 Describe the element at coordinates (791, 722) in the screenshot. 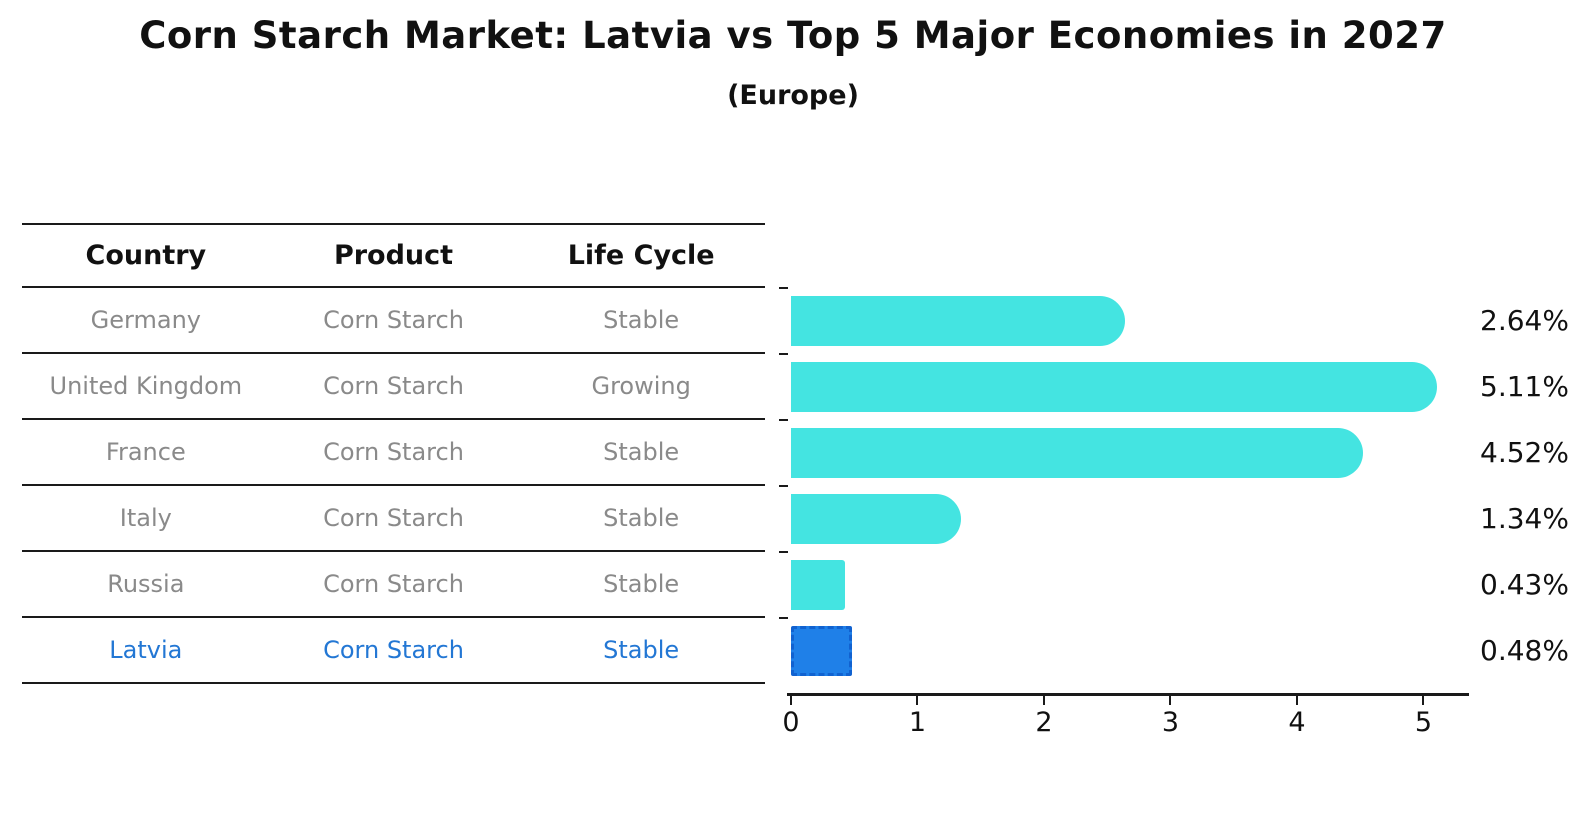

I see `x-tick-label: 0` at that location.